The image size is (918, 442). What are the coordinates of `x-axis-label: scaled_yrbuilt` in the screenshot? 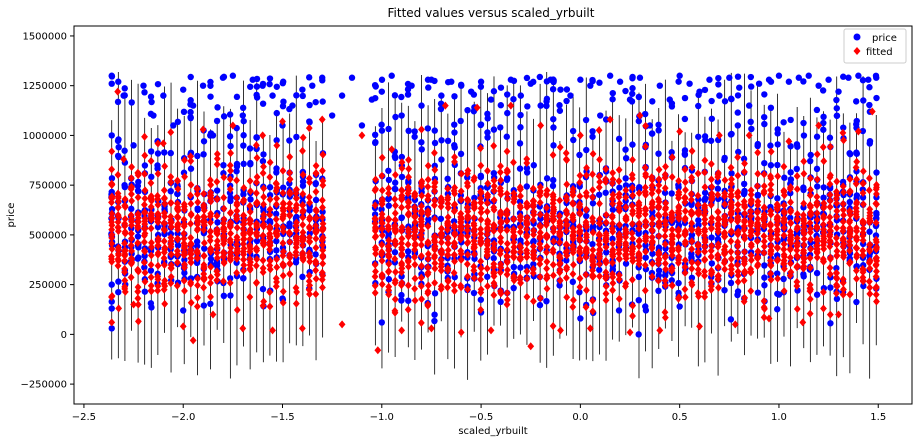 It's located at (492, 431).